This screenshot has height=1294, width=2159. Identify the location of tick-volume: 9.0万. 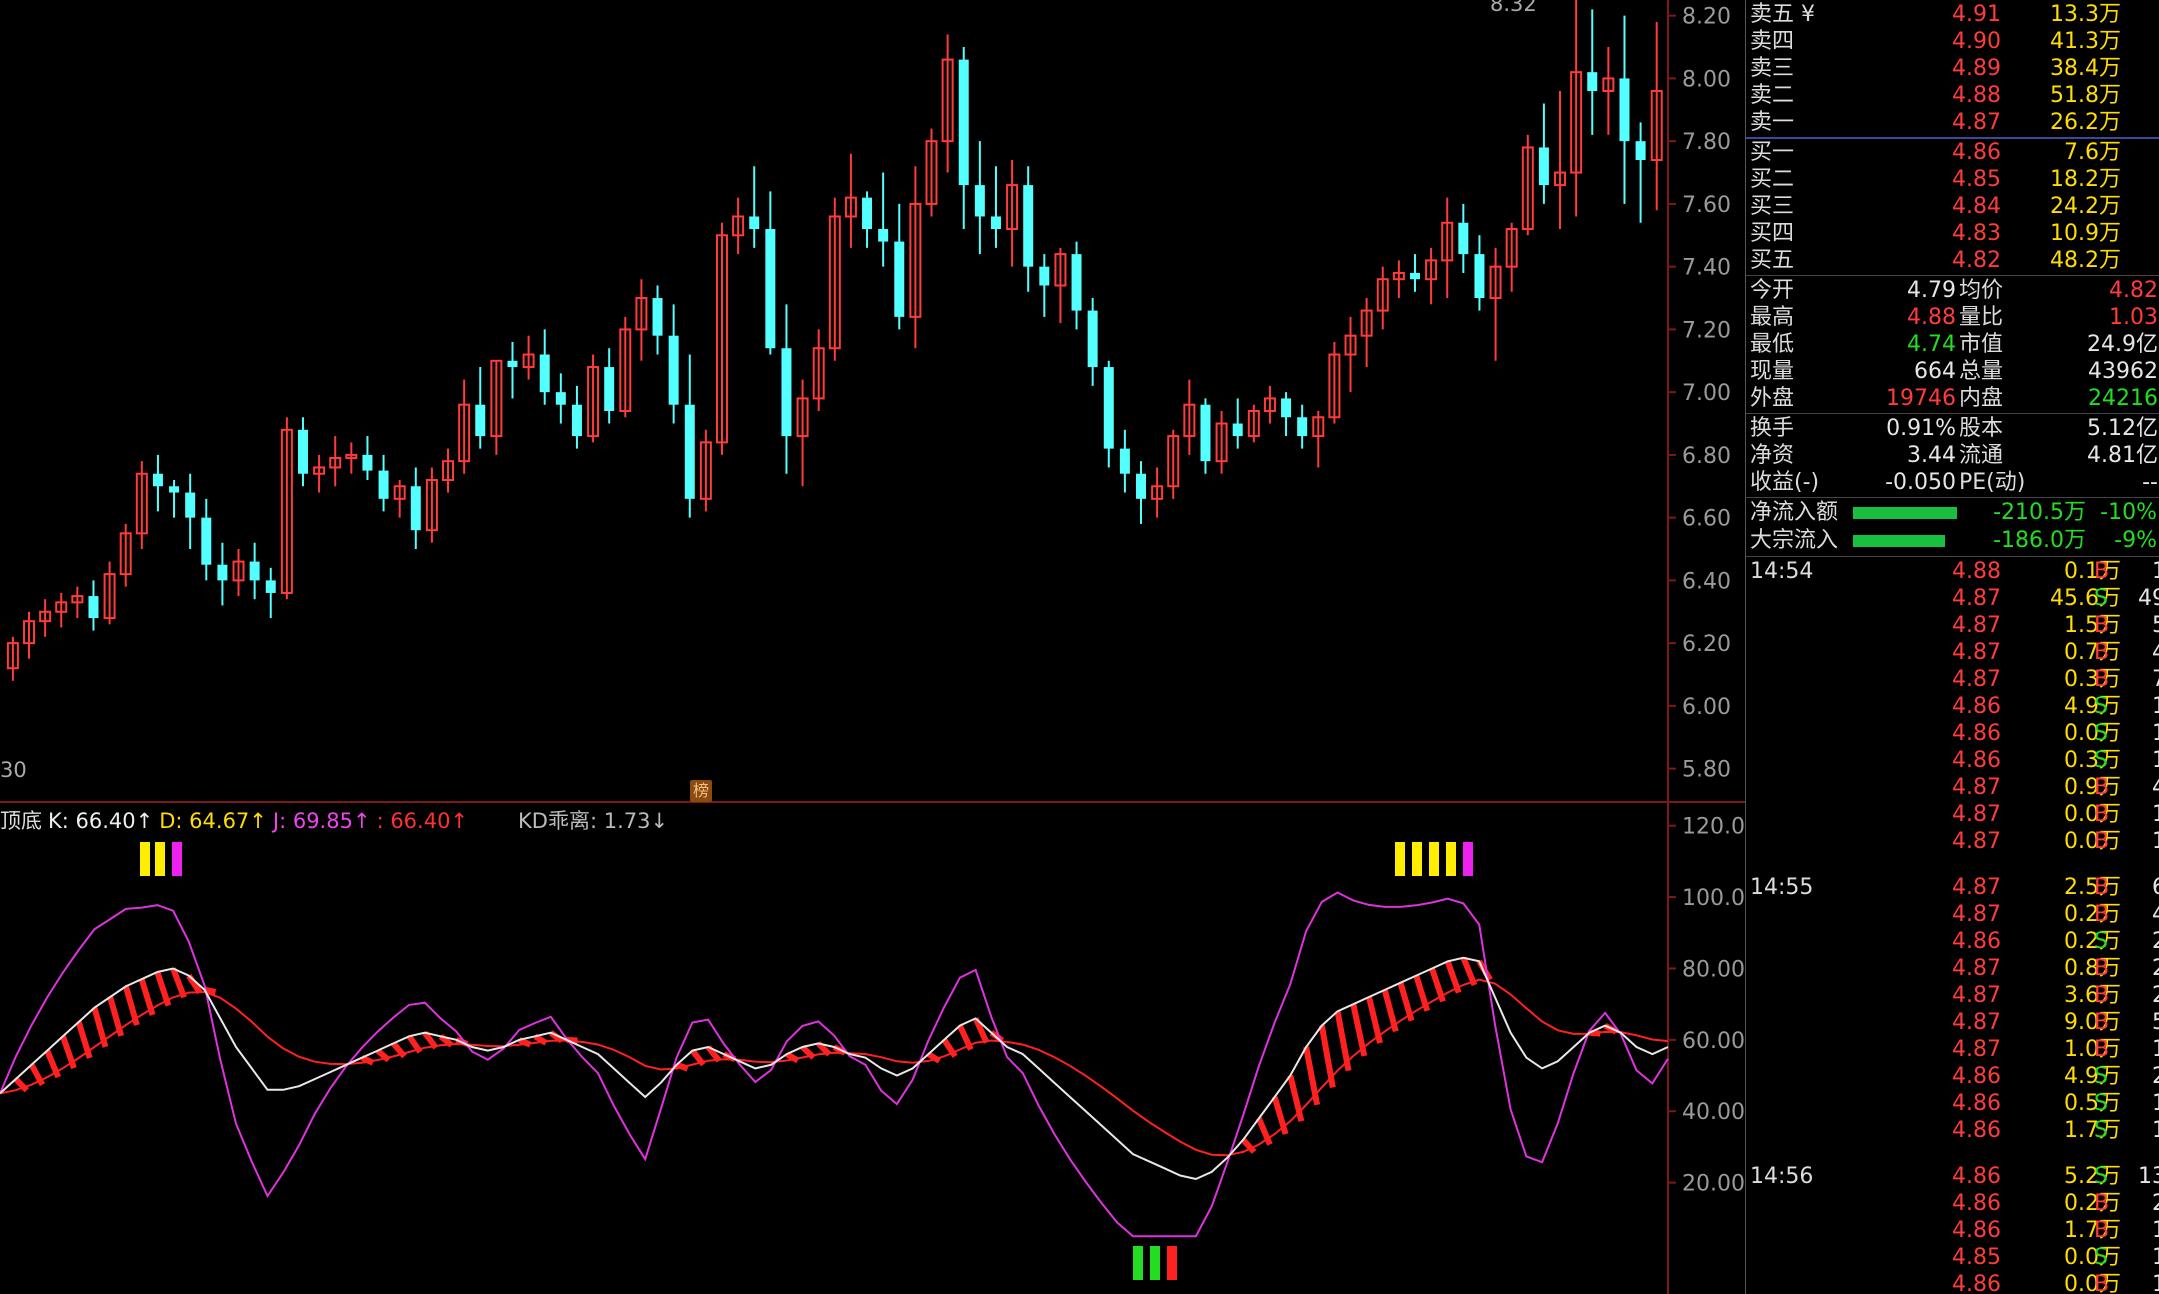
(2092, 1022).